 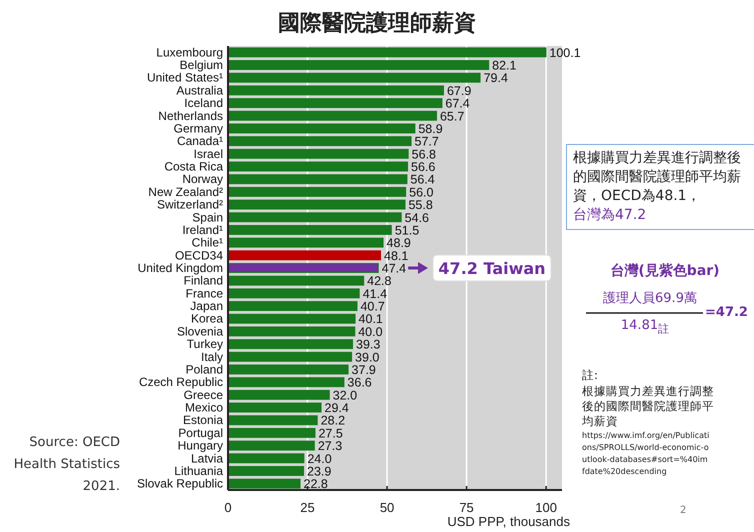 I want to click on data-label: 40.7, so click(x=372, y=307).